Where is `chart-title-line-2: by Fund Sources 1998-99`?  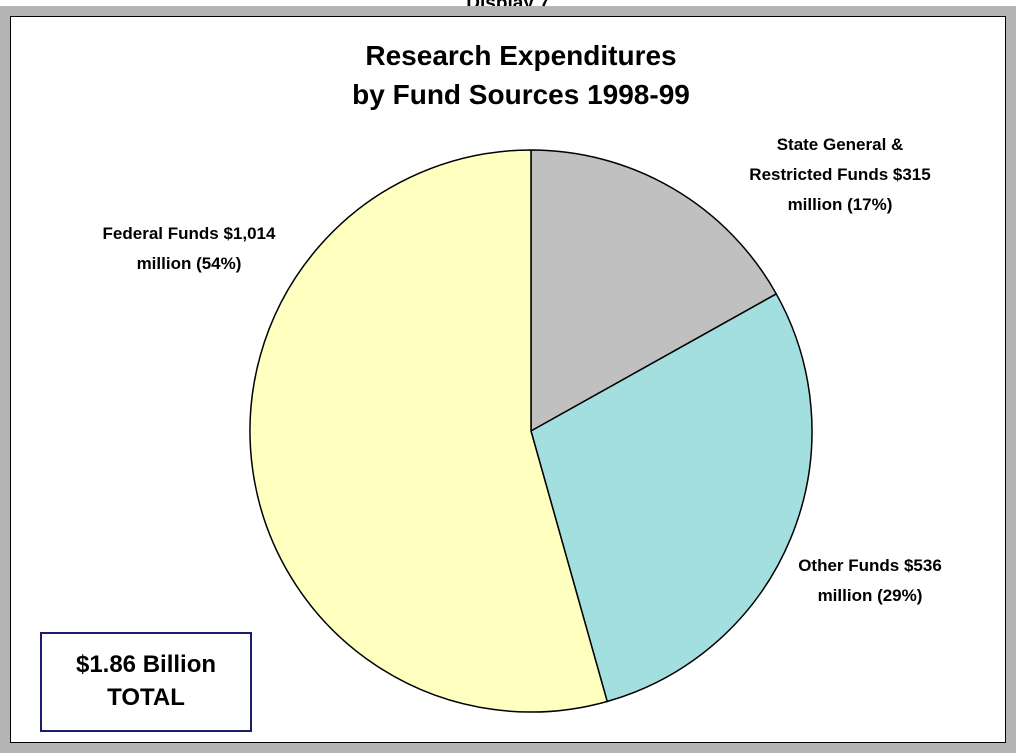 chart-title-line-2: by Fund Sources 1998-99 is located at coordinates (521, 94).